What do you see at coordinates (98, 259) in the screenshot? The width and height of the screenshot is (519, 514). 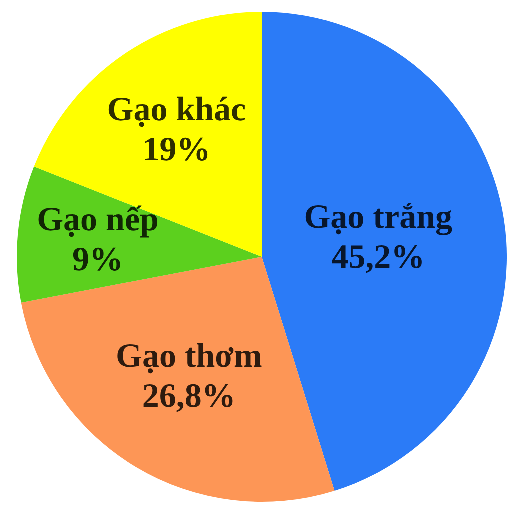 I see `data-label: 9%` at bounding box center [98, 259].